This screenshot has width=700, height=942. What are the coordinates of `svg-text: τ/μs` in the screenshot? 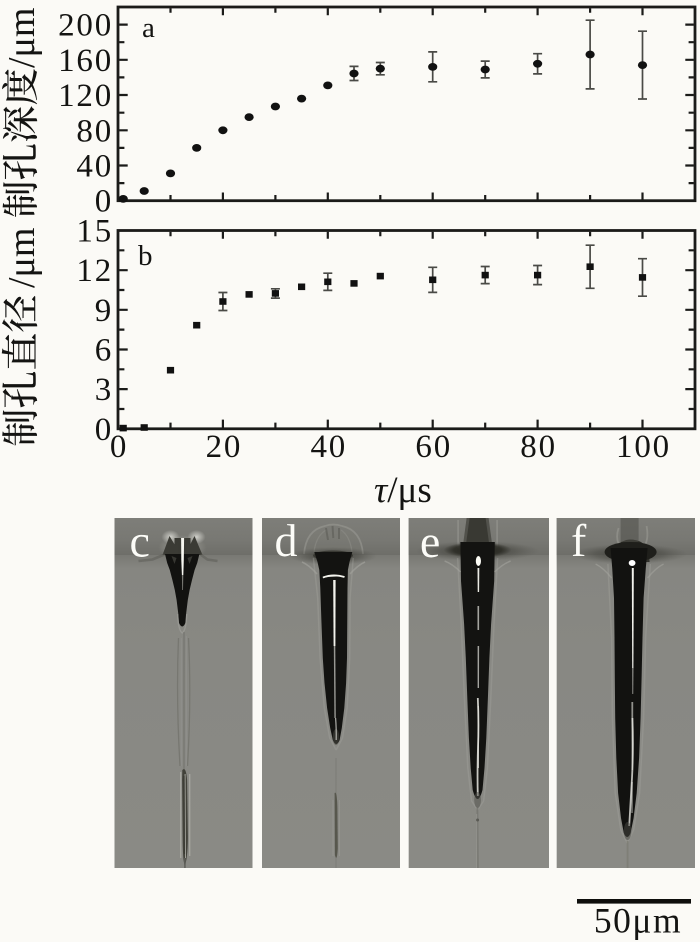 It's located at (403, 490).